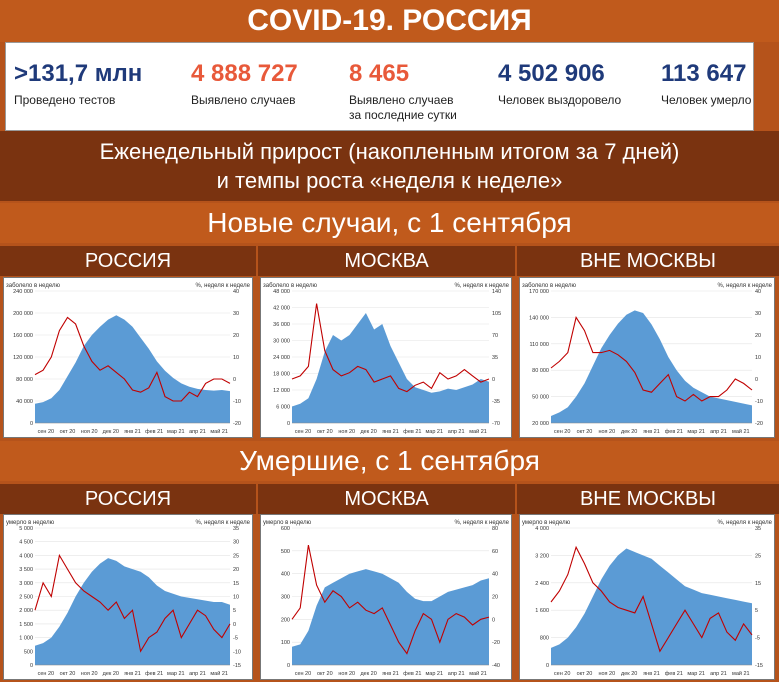 The image size is (779, 682). Describe the element at coordinates (236, 556) in the screenshot. I see `y-tick-label-right: 25` at that location.